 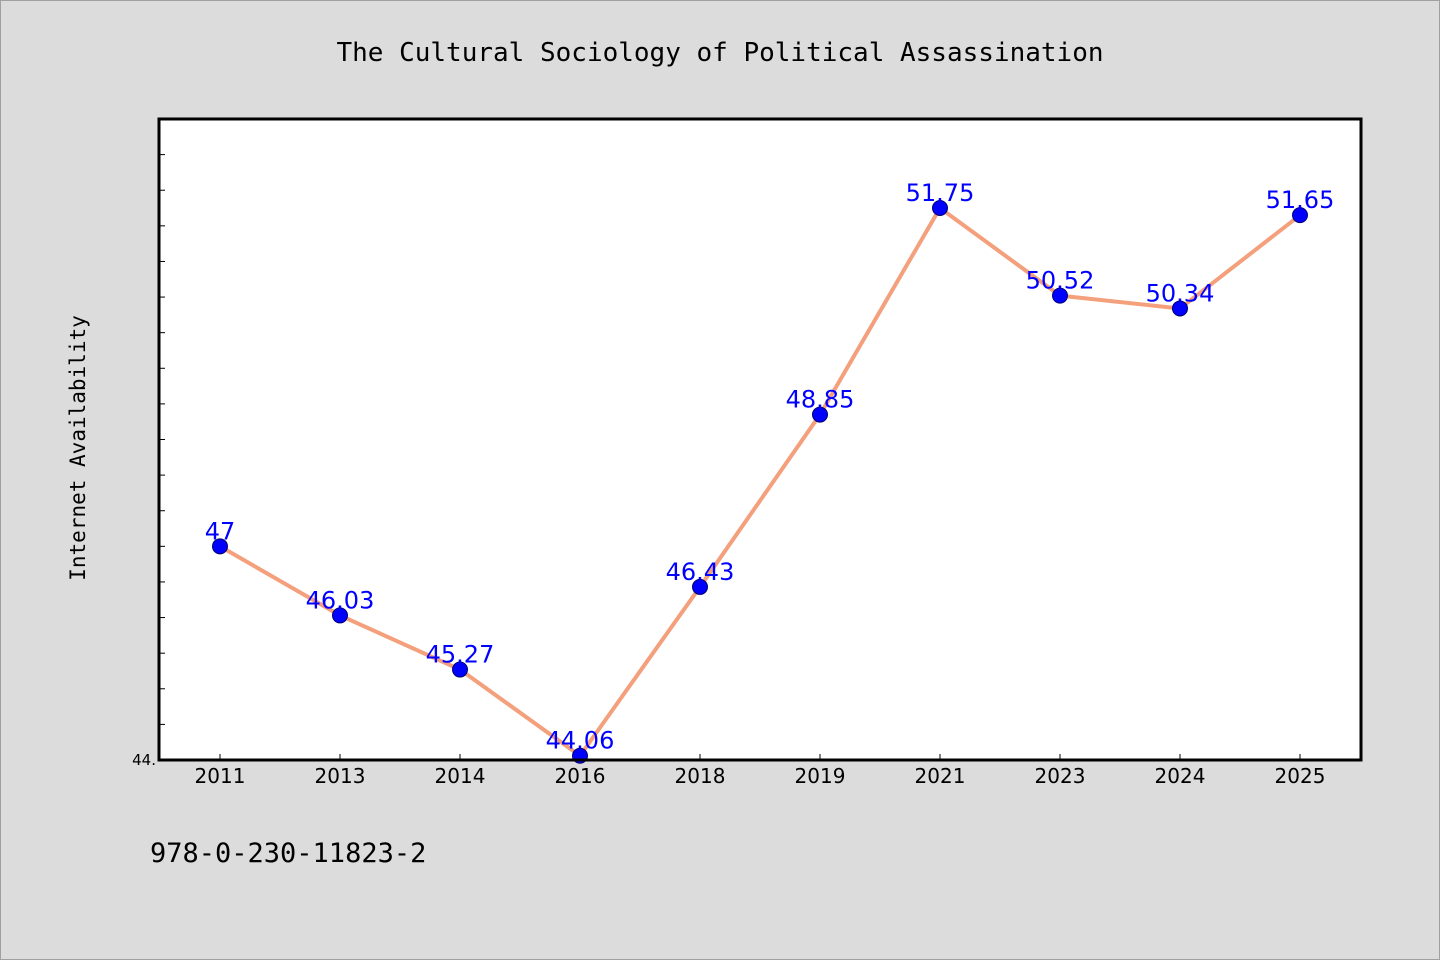 I want to click on data-label: 51.65, so click(x=1300, y=200).